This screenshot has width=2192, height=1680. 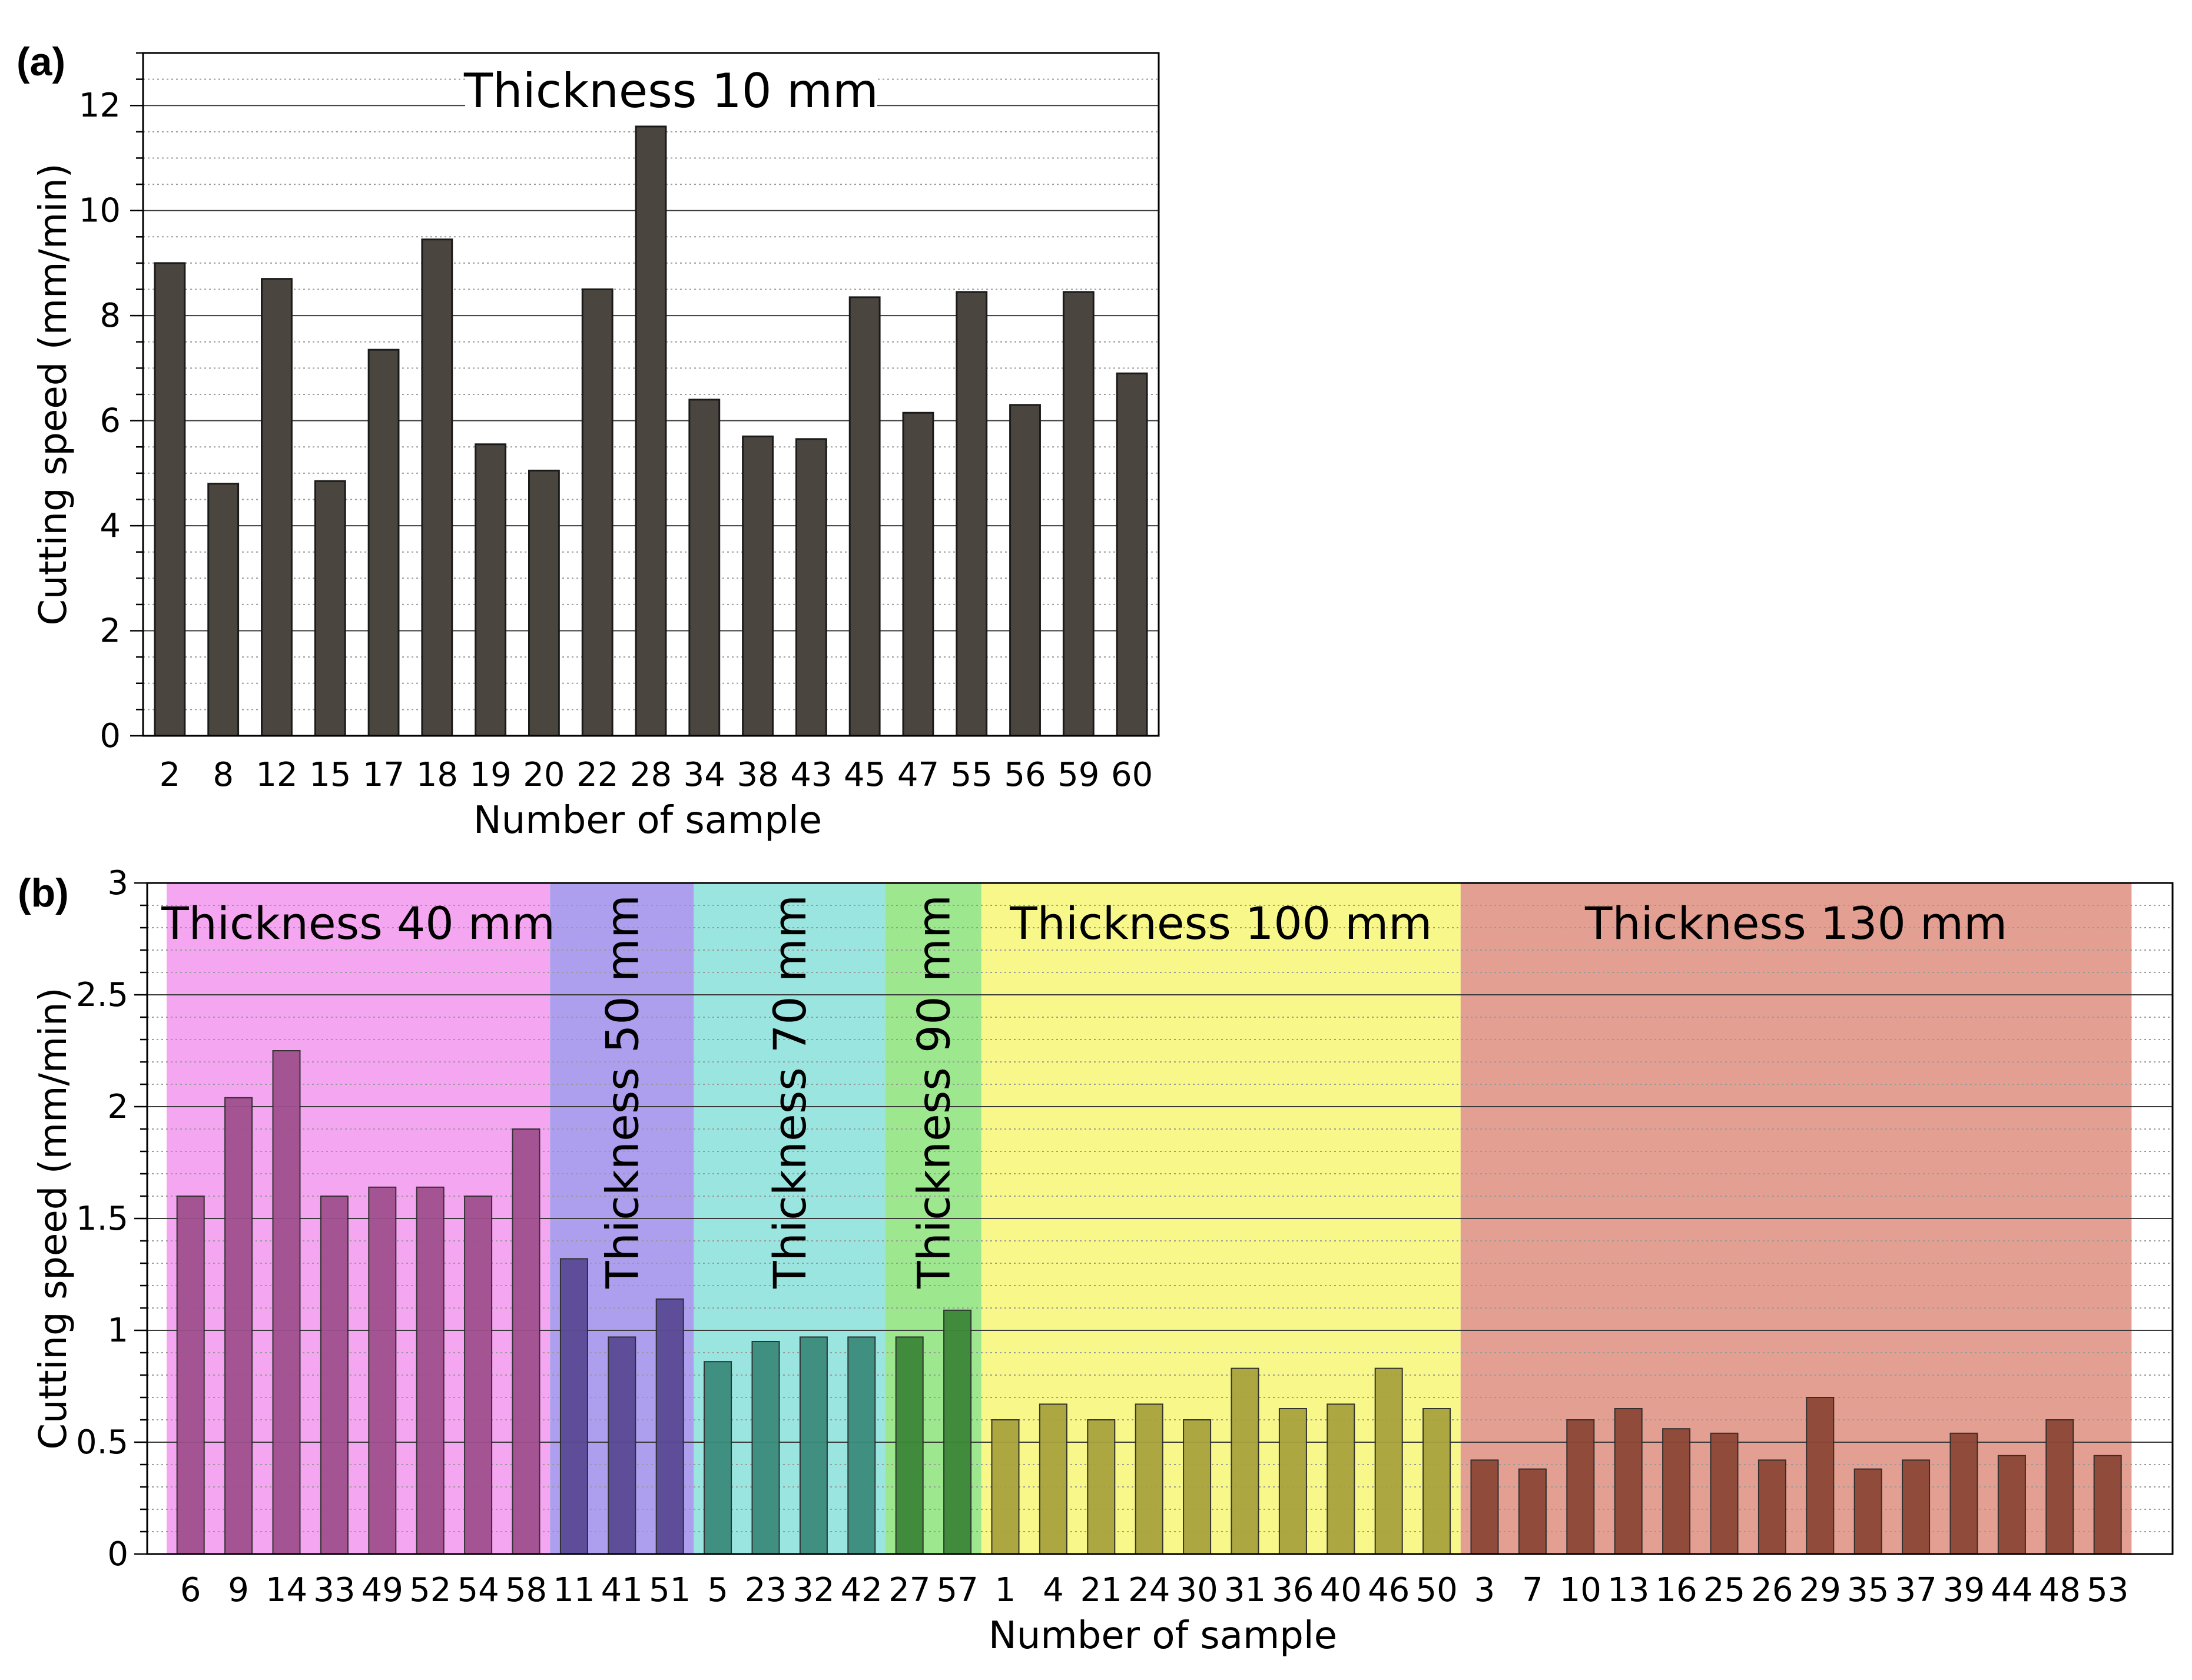 I want to click on x-tick-label: 8, so click(x=223, y=775).